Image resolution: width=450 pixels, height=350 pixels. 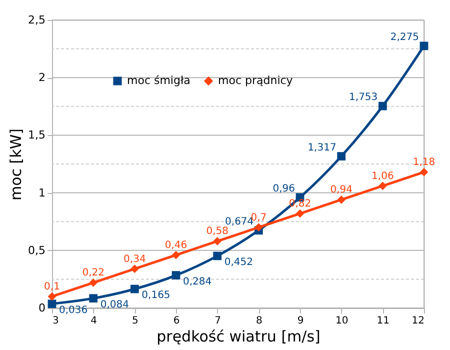 I want to click on data-label: 1,18, so click(x=424, y=162).